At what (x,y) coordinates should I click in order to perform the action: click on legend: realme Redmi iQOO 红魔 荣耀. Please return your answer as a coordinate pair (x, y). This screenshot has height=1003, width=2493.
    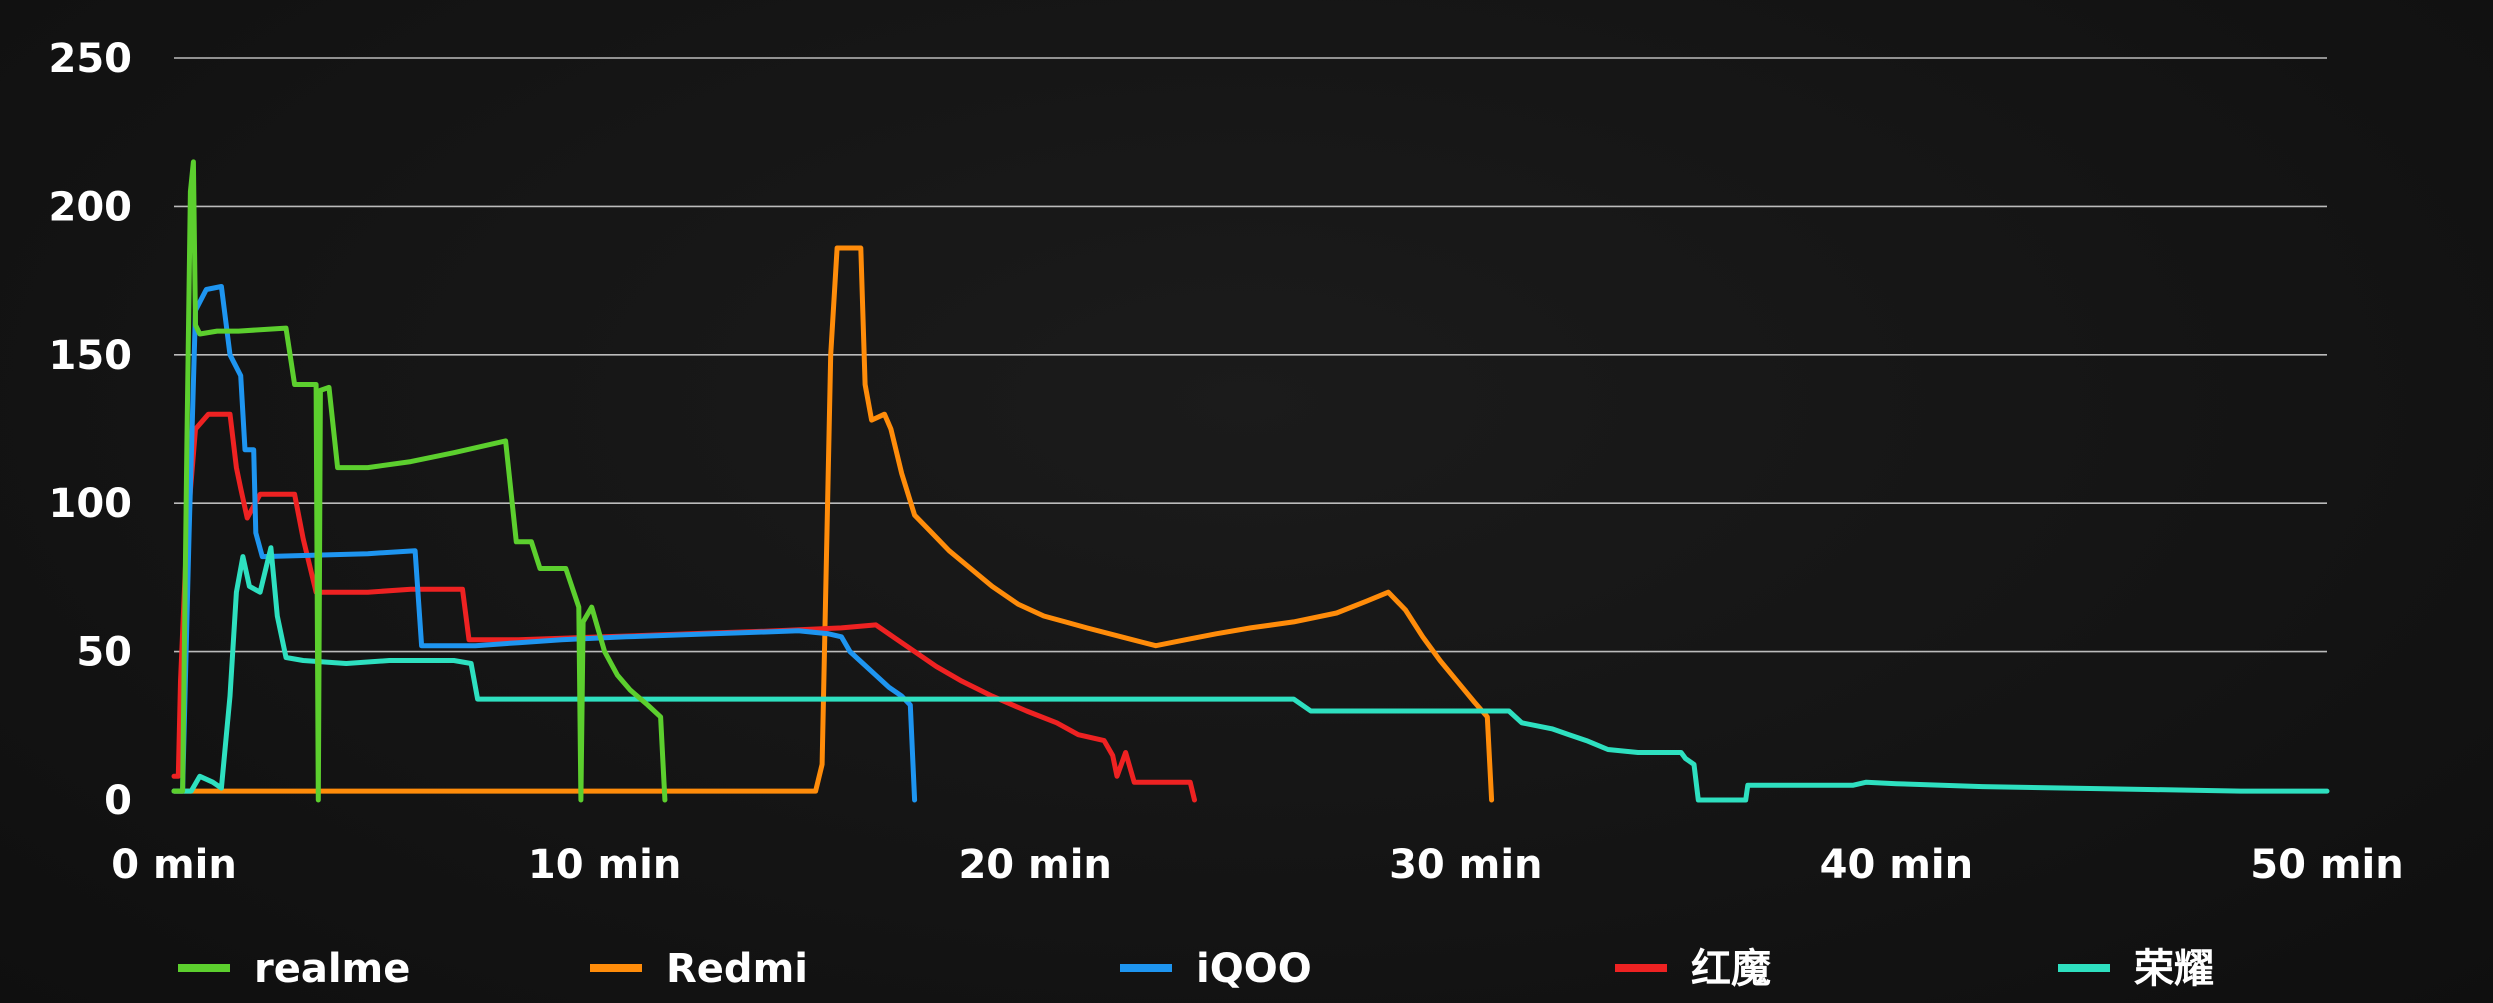
    Looking at the image, I should click on (1196, 969).